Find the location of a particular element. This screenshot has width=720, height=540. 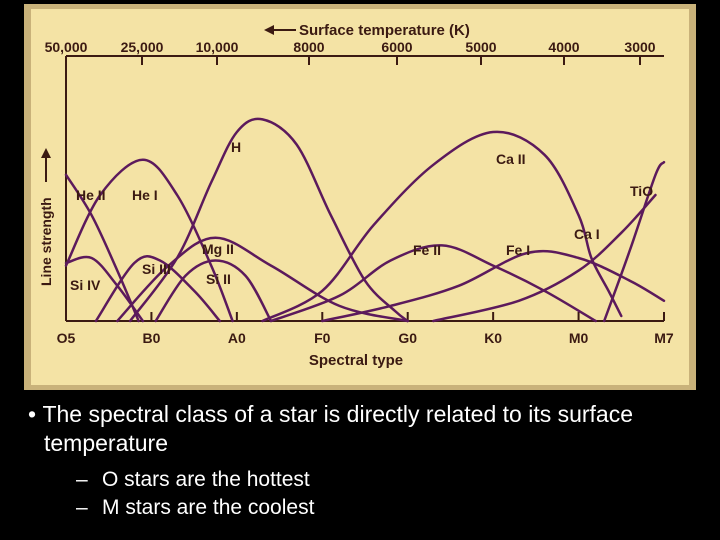

top-tick-label: 3000 is located at coordinates (639, 47).